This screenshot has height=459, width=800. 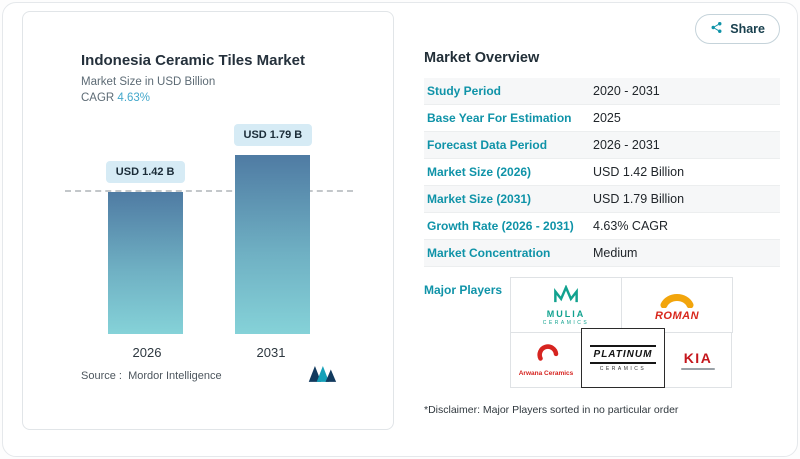 I want to click on table-row: Forecast Data Period 2026 - 2031, so click(x=602, y=145).